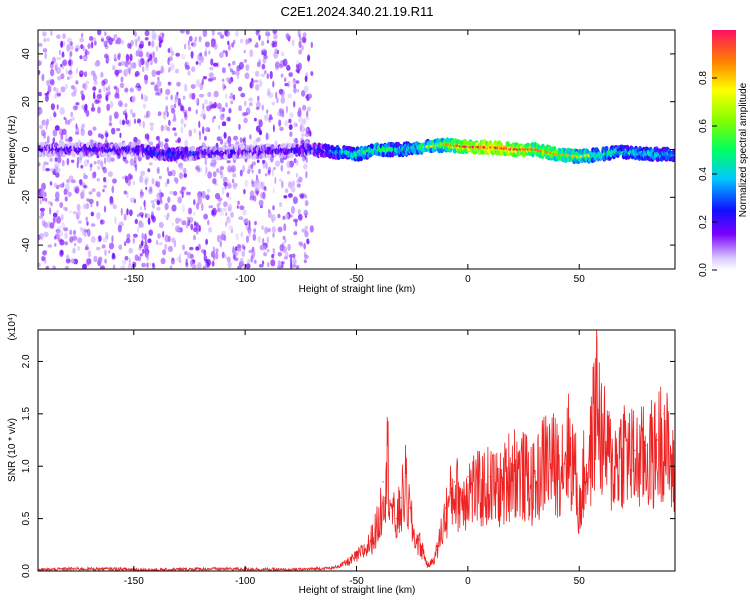 This screenshot has height=600, width=750. I want to click on y-tick-label: 20, so click(26, 102).